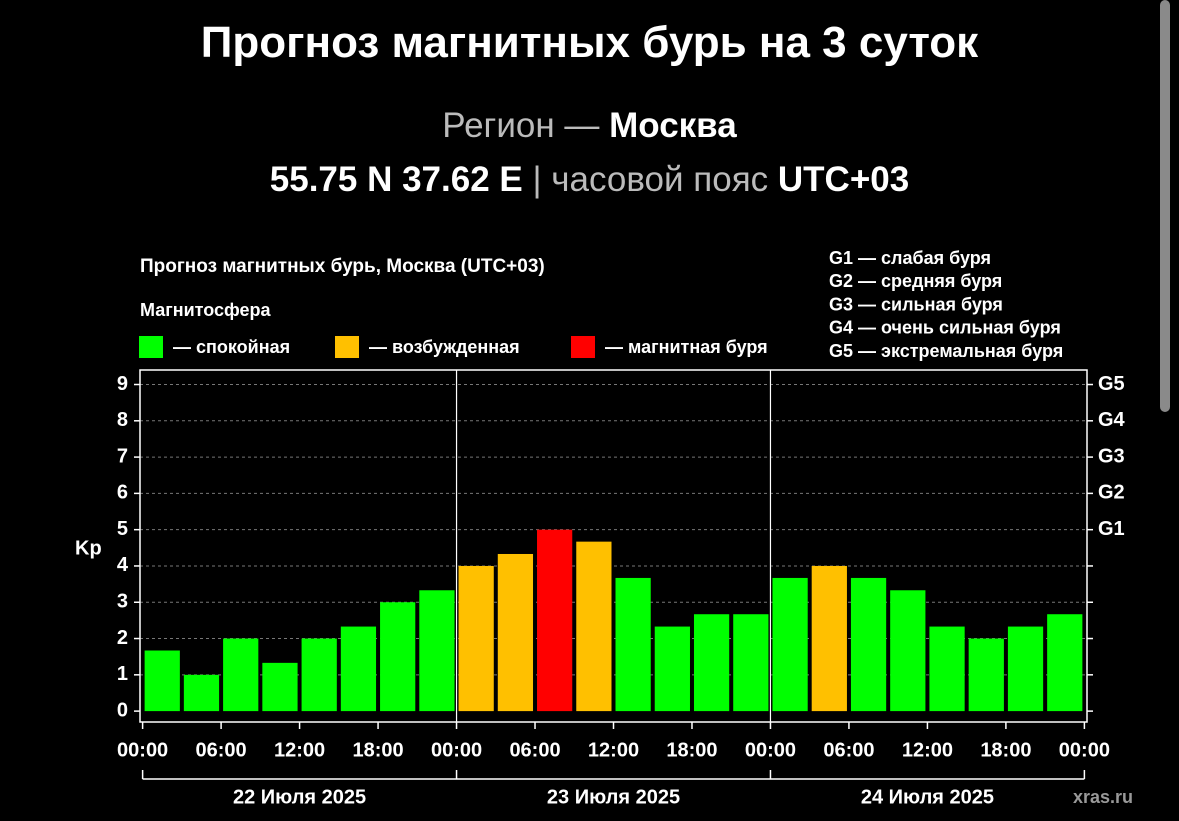  Describe the element at coordinates (396, 179) in the screenshot. I see `coords: 55.75 N 37.62 E` at that location.